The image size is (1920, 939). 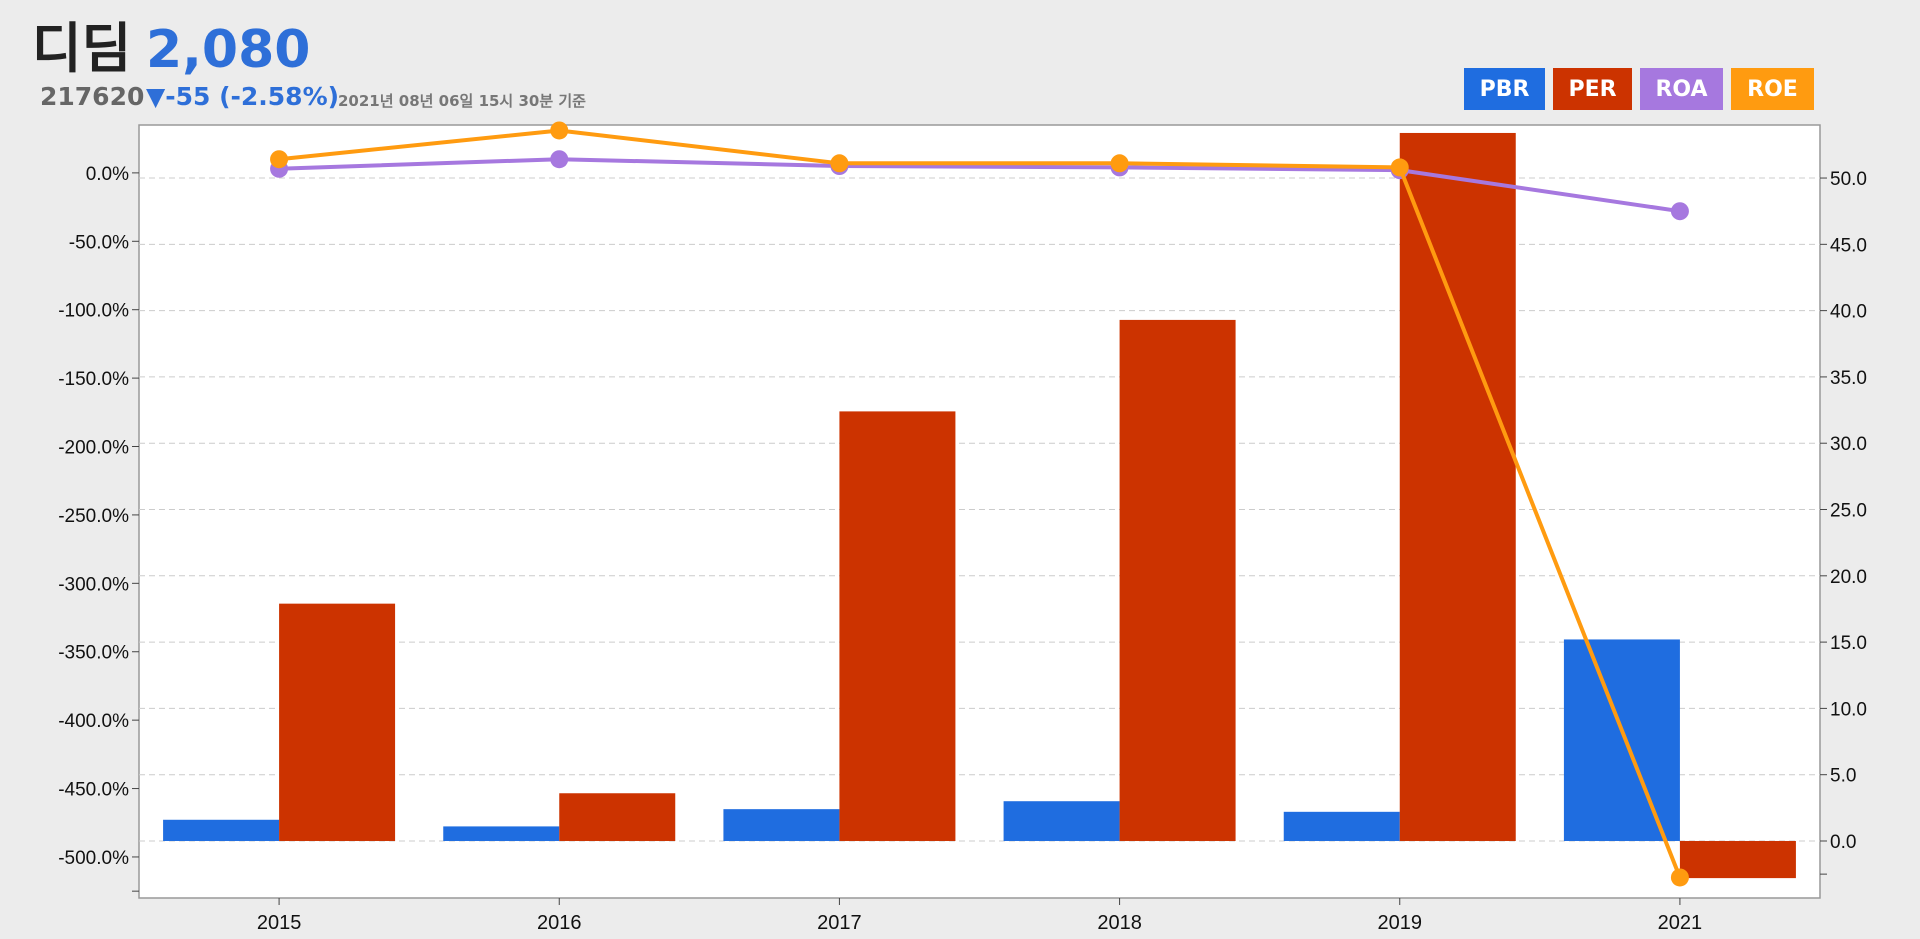 I want to click on stock-code: 217620, so click(x=92, y=96).